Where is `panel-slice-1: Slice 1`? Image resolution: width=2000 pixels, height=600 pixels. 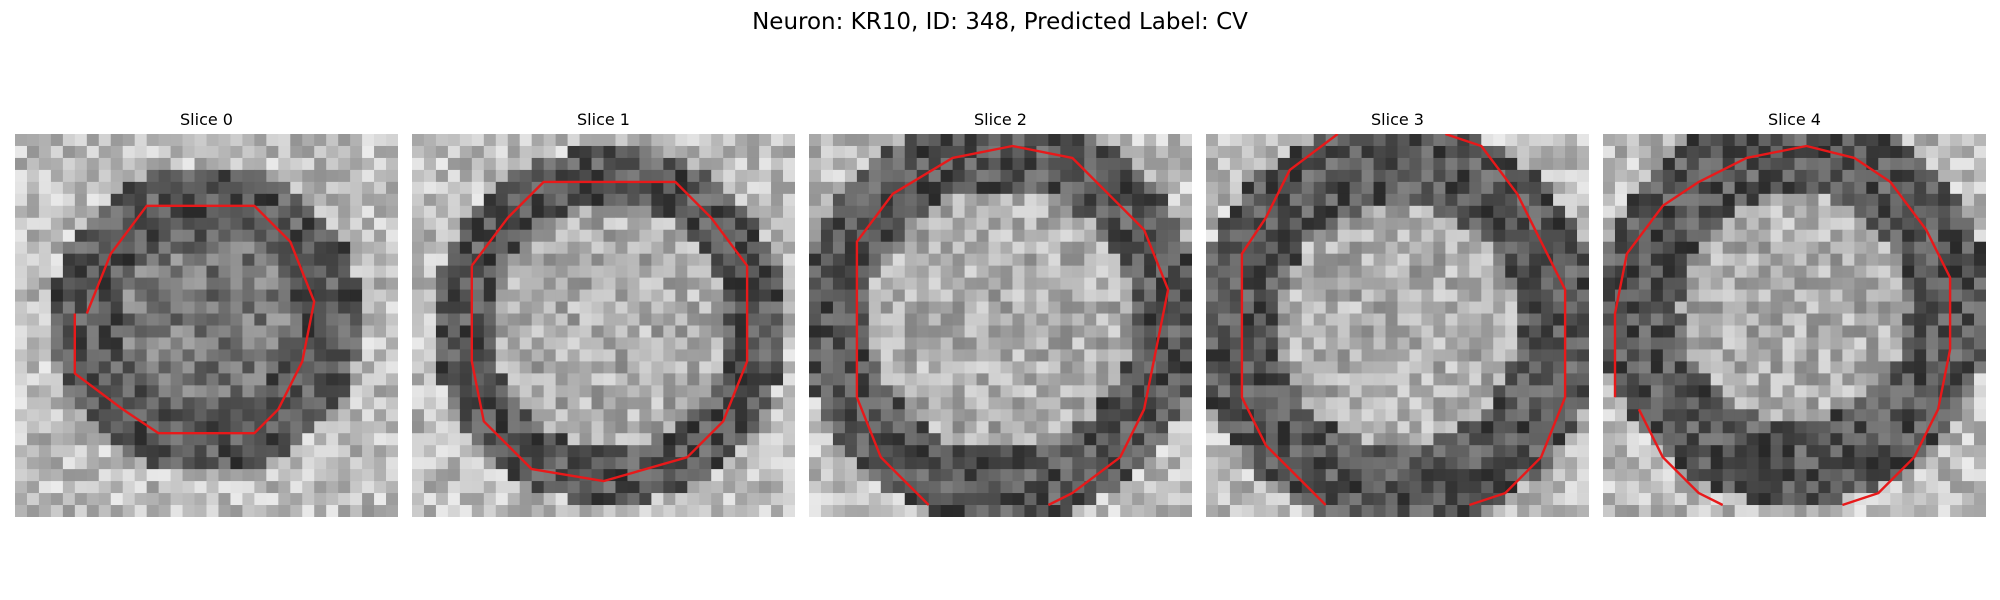 panel-slice-1: Slice 1 is located at coordinates (603, 313).